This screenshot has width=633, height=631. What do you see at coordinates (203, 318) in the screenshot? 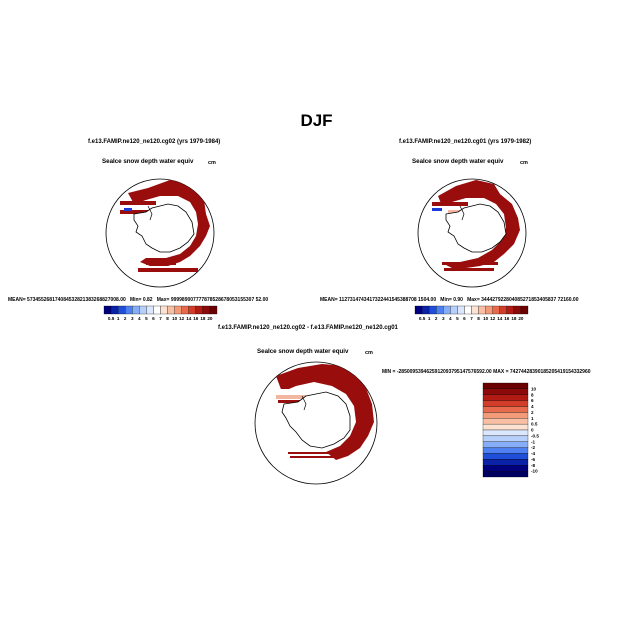
I see `panel1-colorbar-tick-label: 18` at bounding box center [203, 318].